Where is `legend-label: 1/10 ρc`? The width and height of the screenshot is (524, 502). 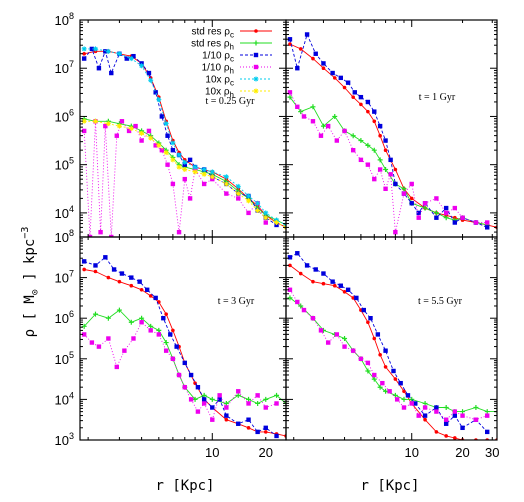
legend-label: 1/10 ρc is located at coordinates (218, 57).